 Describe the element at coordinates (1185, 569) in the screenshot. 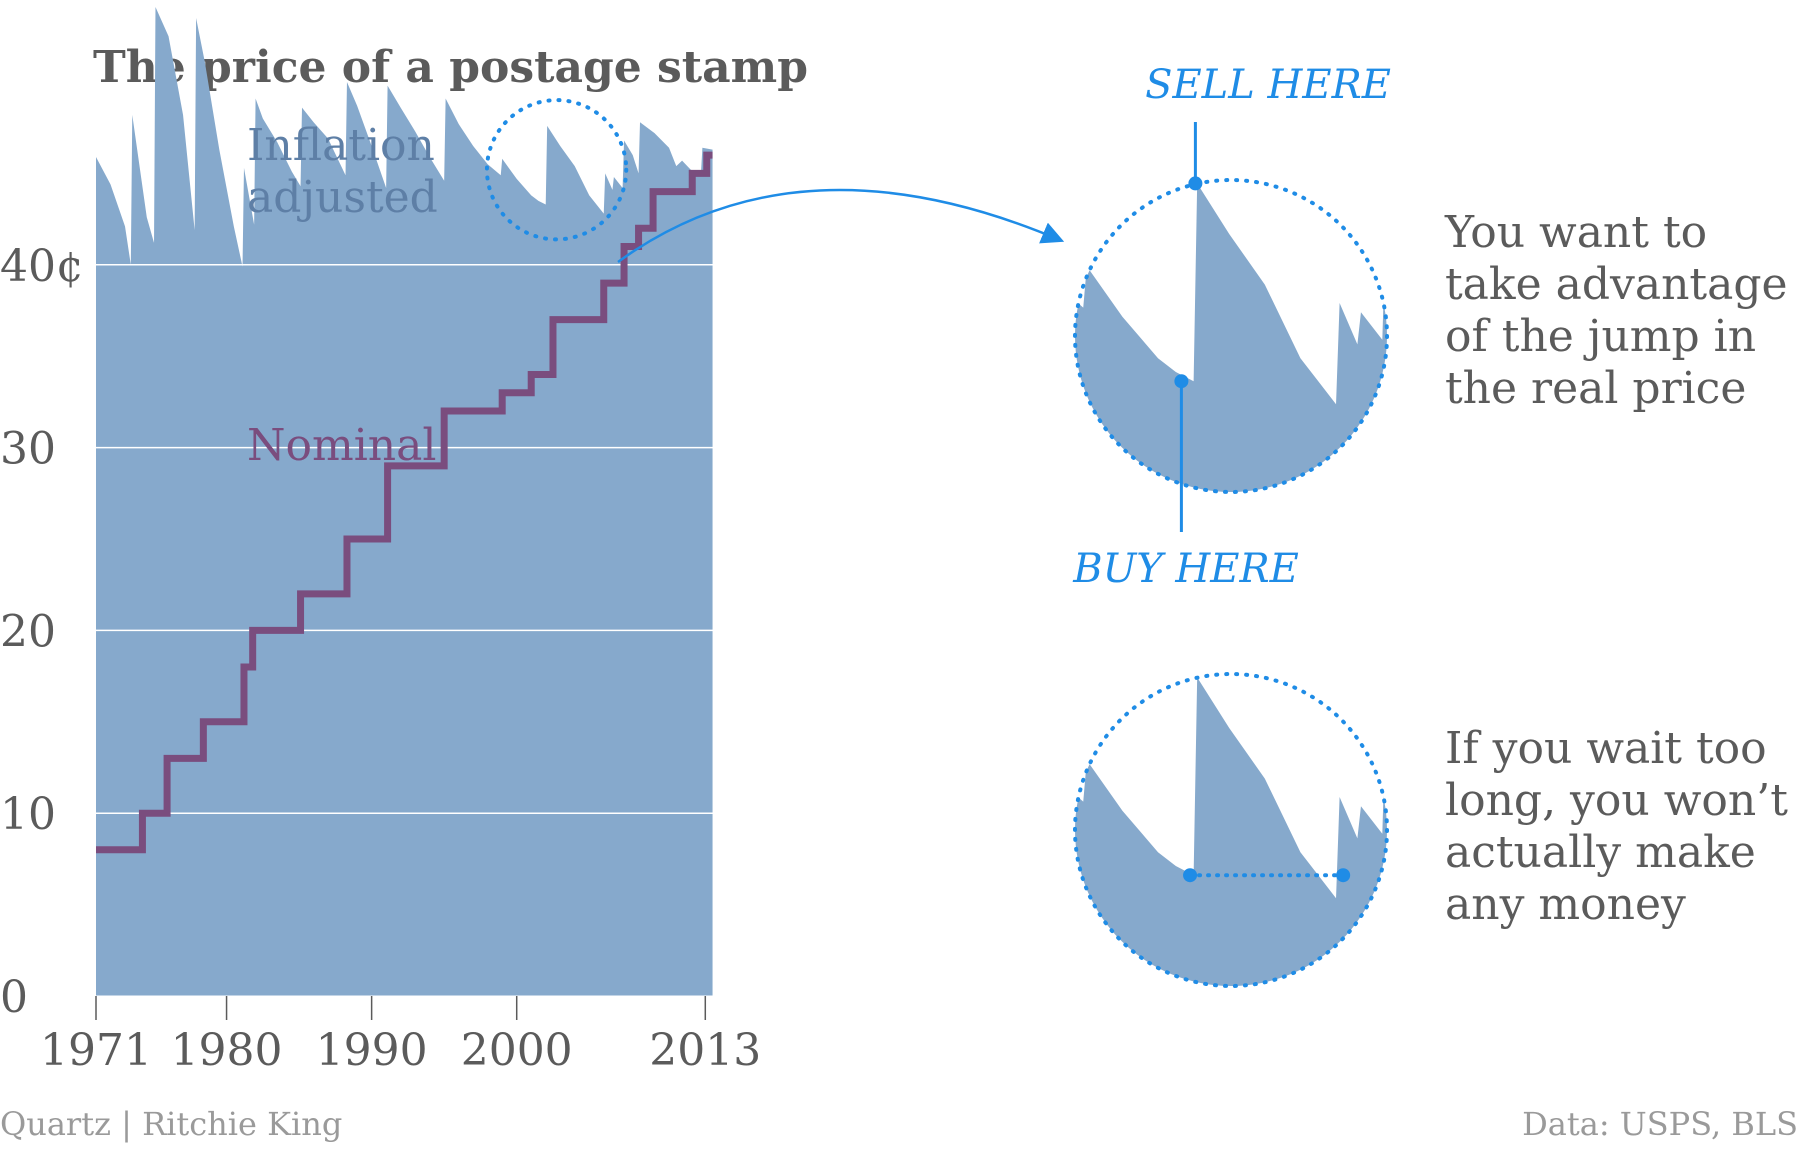

I see `buy-here-label: BUY HERE` at that location.